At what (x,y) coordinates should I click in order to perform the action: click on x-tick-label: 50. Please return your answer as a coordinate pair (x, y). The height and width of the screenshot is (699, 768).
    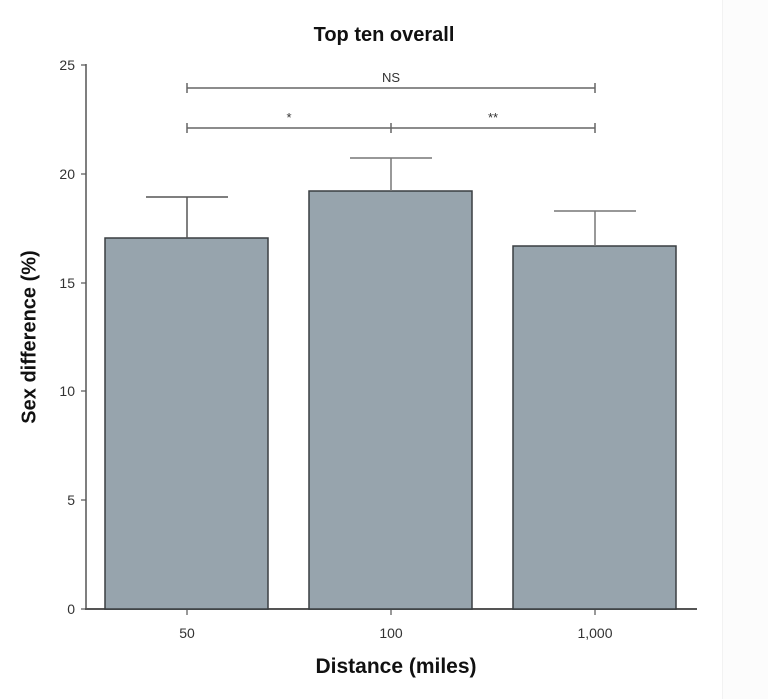
    Looking at the image, I should click on (187, 633).